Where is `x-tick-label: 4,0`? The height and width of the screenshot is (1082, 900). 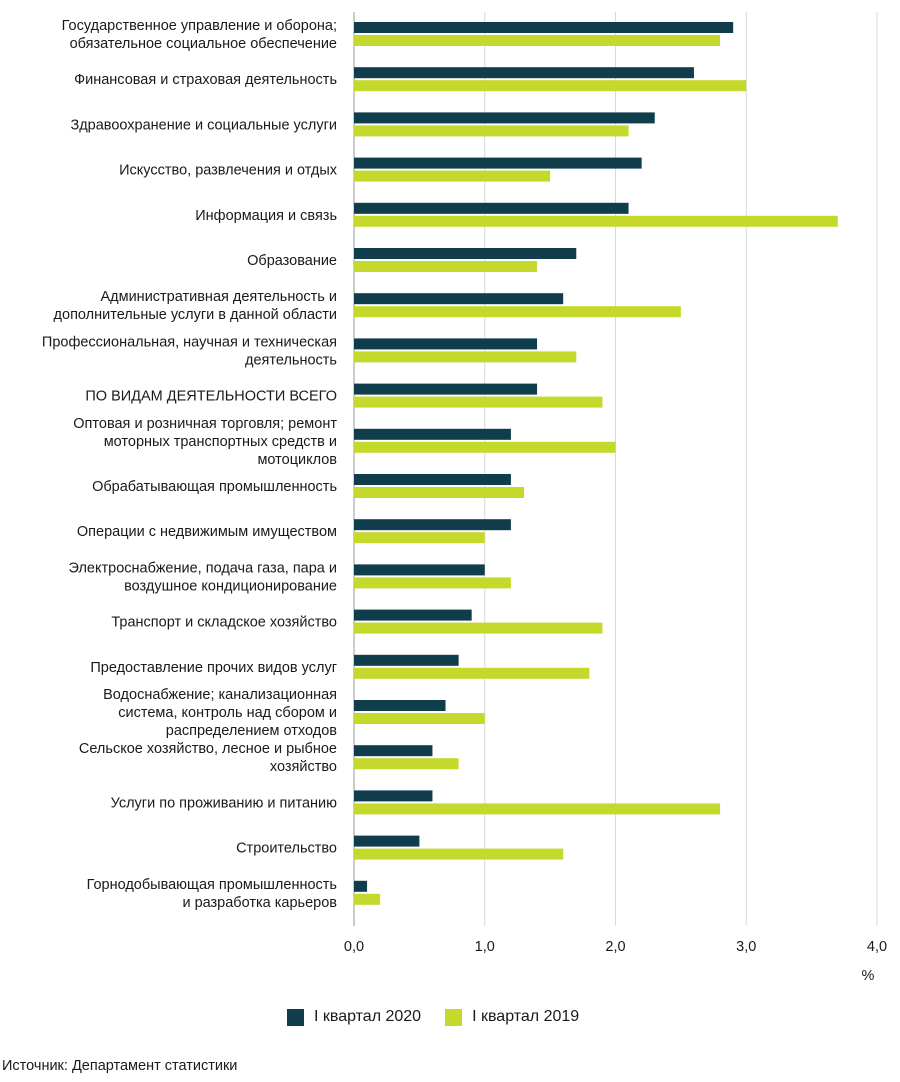 x-tick-label: 4,0 is located at coordinates (877, 947).